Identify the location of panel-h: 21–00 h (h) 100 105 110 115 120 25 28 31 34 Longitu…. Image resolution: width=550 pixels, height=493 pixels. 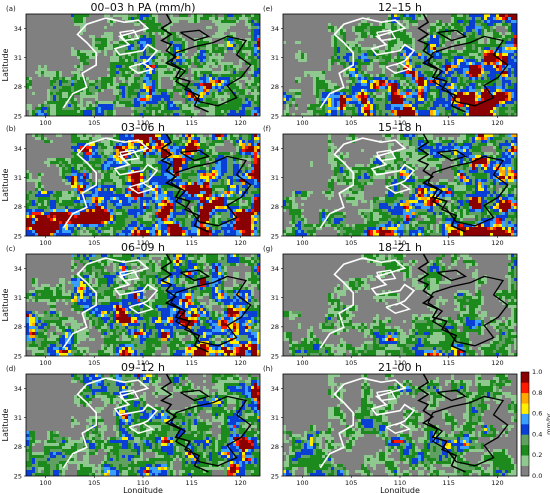
(390, 427).